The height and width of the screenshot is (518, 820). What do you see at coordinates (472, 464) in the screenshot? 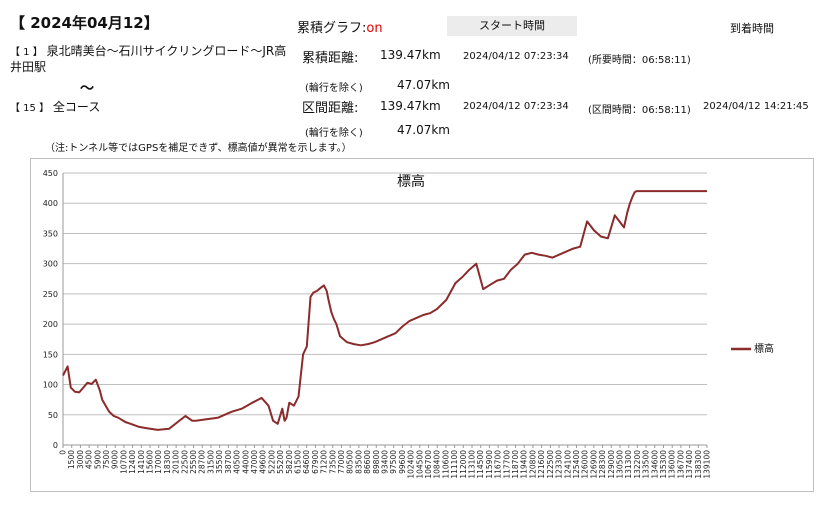
I see `x-tick-label: 113100` at bounding box center [472, 464].